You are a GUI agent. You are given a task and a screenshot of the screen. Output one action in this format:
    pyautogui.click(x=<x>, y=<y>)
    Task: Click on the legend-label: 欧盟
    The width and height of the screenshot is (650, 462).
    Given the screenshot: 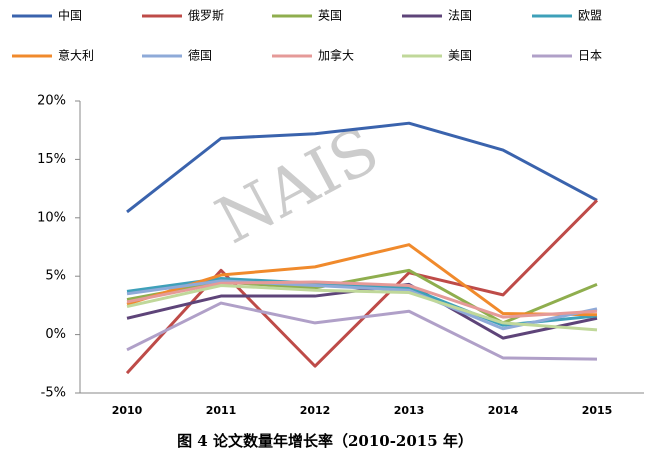 What is the action you would take?
    pyautogui.click(x=590, y=16)
    